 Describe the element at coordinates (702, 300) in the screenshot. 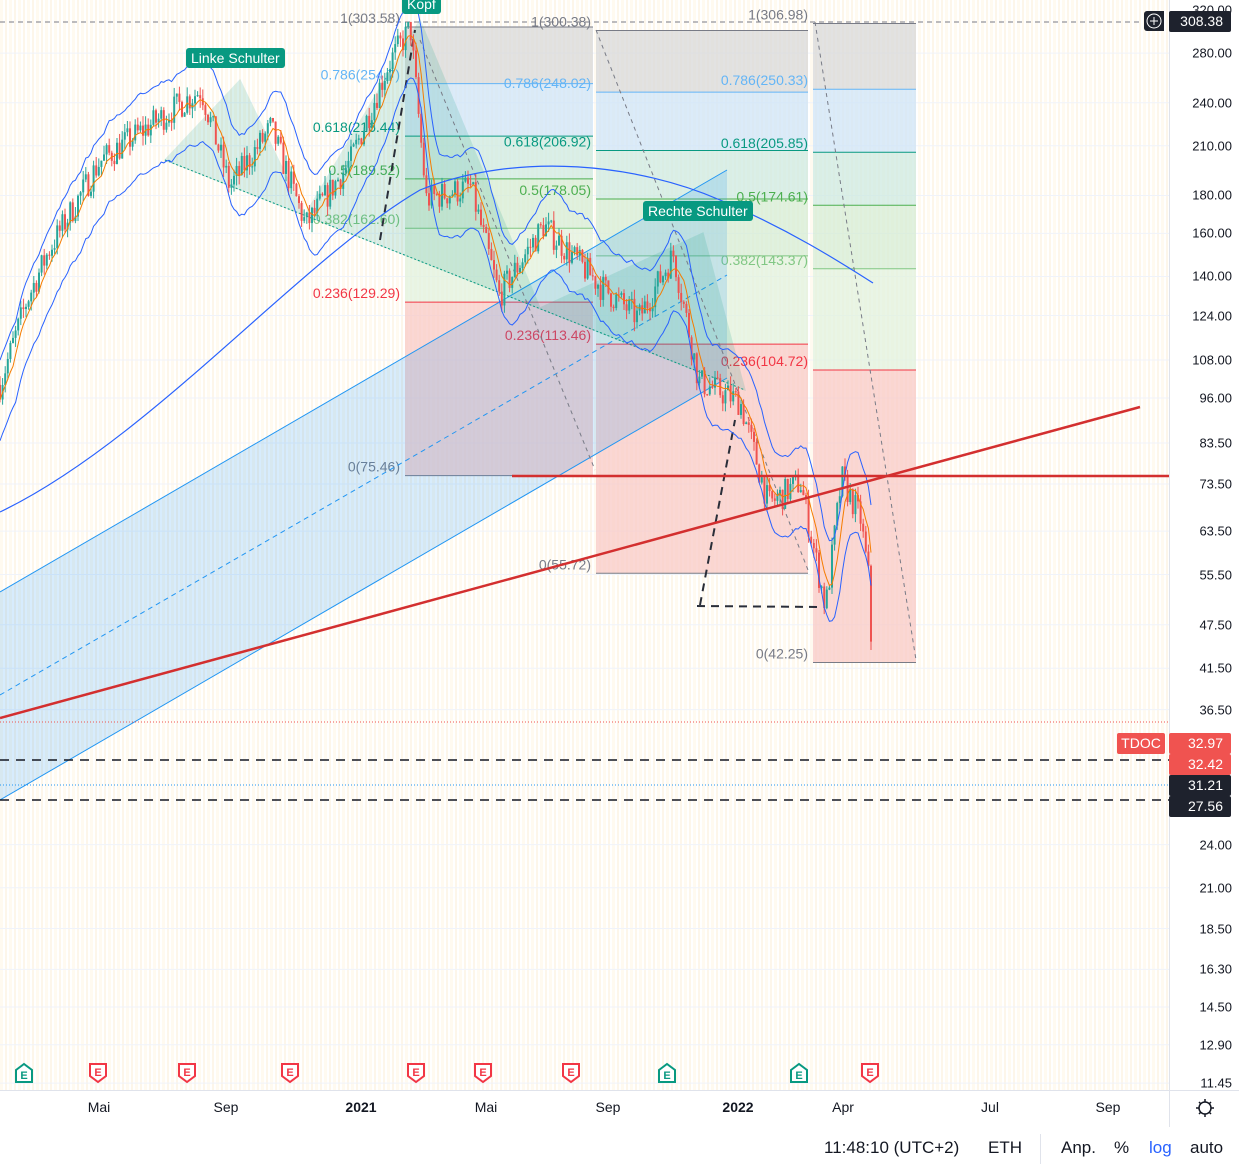

I see `projection-line` at that location.